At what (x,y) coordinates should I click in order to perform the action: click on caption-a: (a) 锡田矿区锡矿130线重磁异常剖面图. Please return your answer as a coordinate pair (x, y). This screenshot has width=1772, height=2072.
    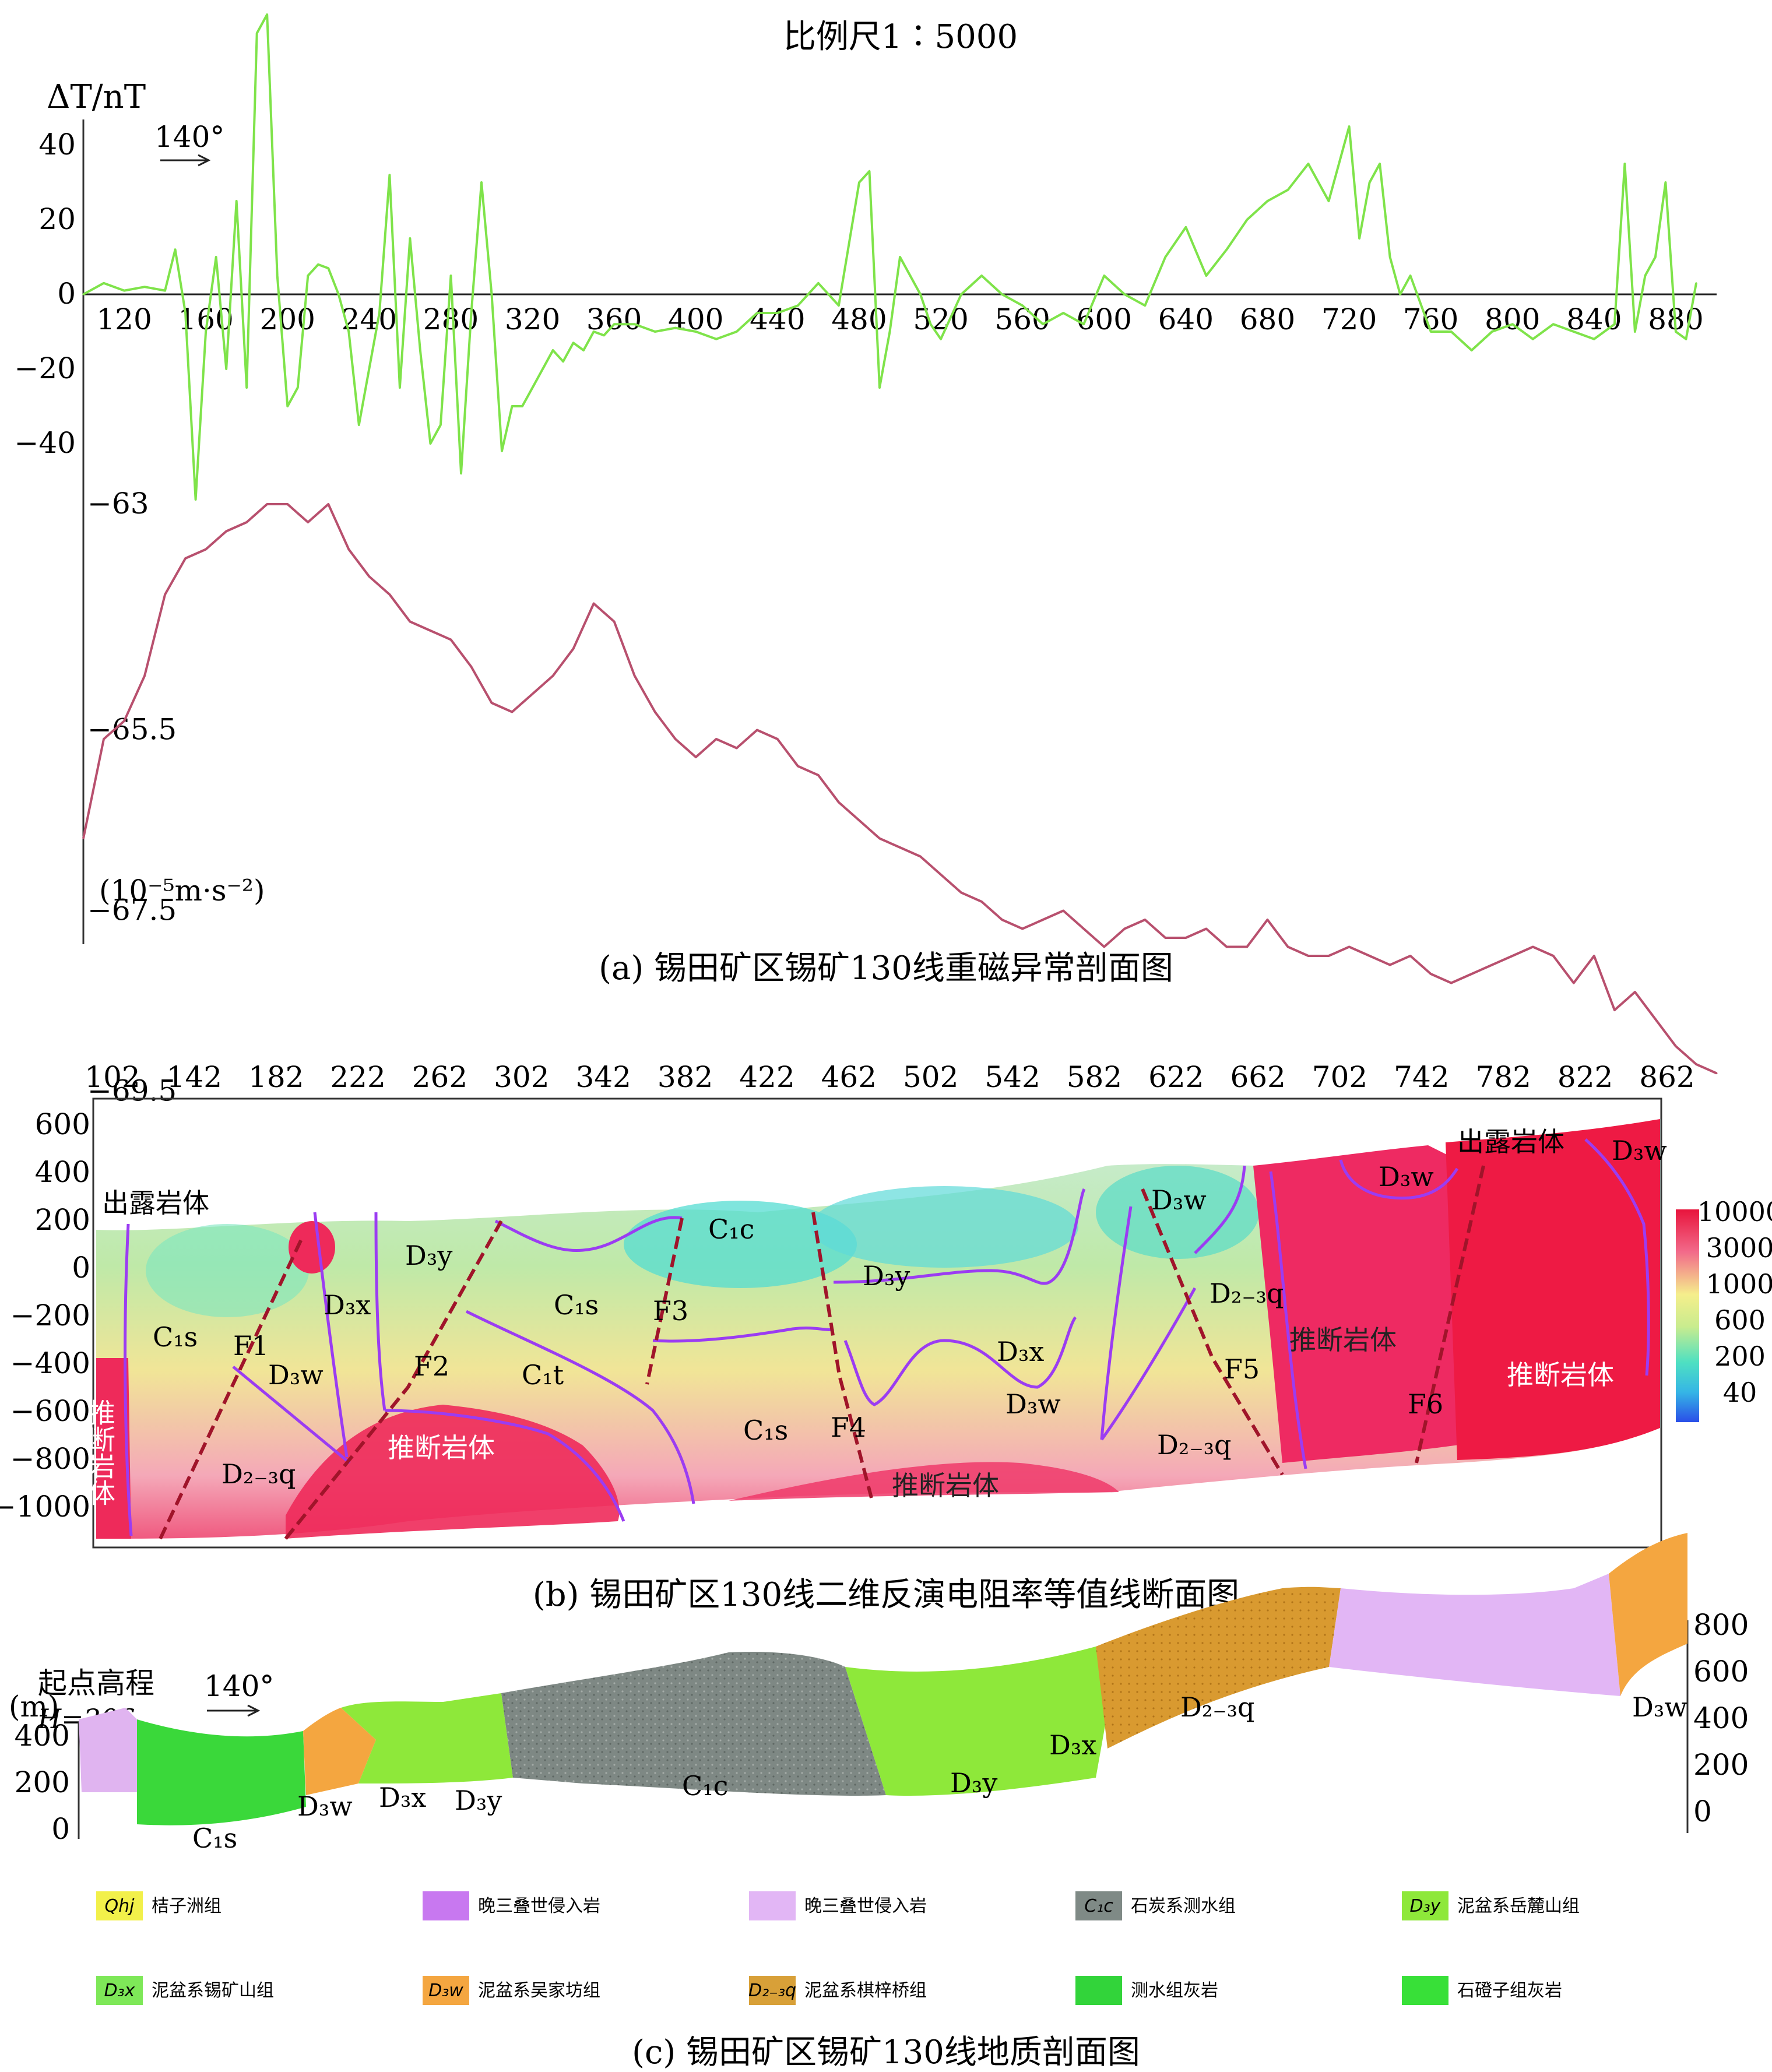
    Looking at the image, I should click on (886, 968).